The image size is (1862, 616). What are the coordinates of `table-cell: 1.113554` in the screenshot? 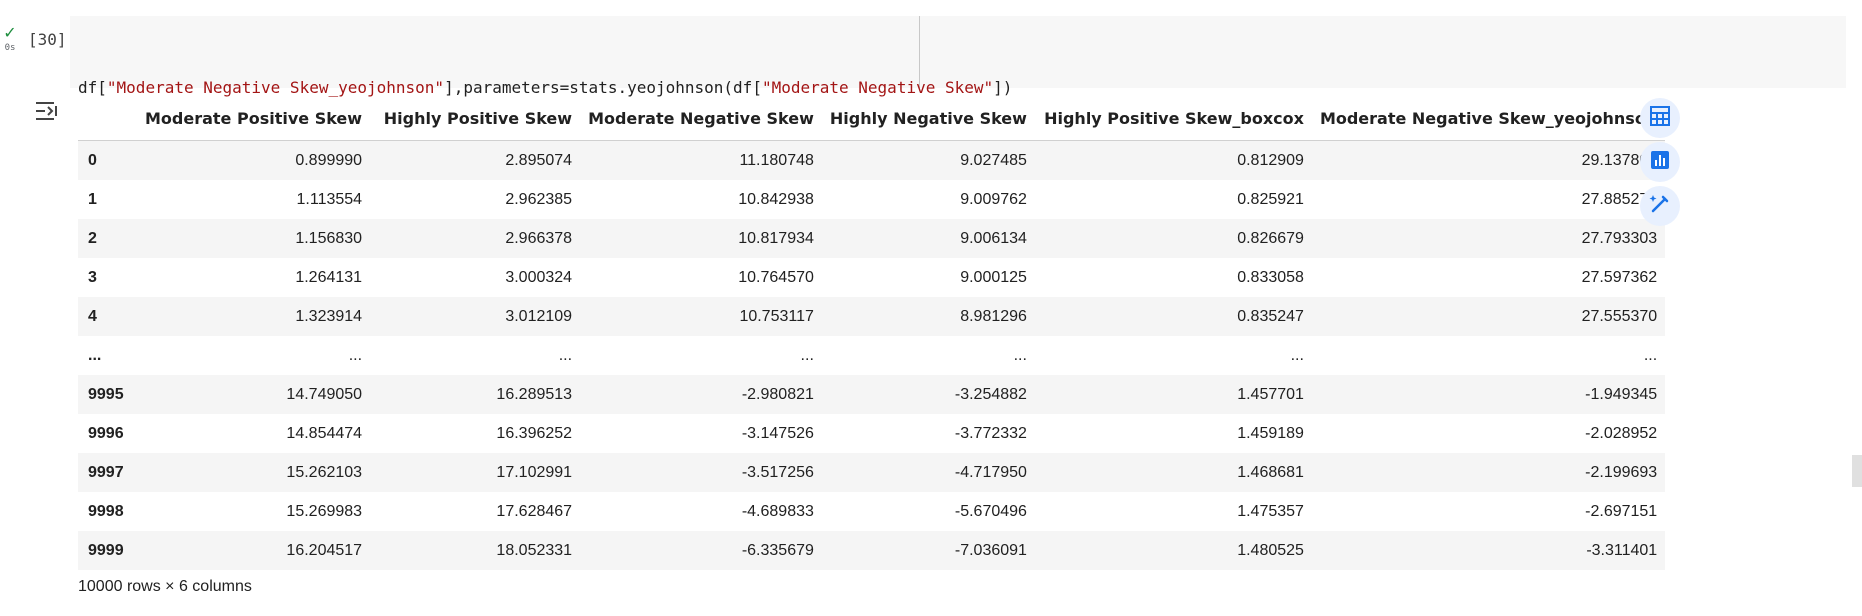 It's located at (329, 199).